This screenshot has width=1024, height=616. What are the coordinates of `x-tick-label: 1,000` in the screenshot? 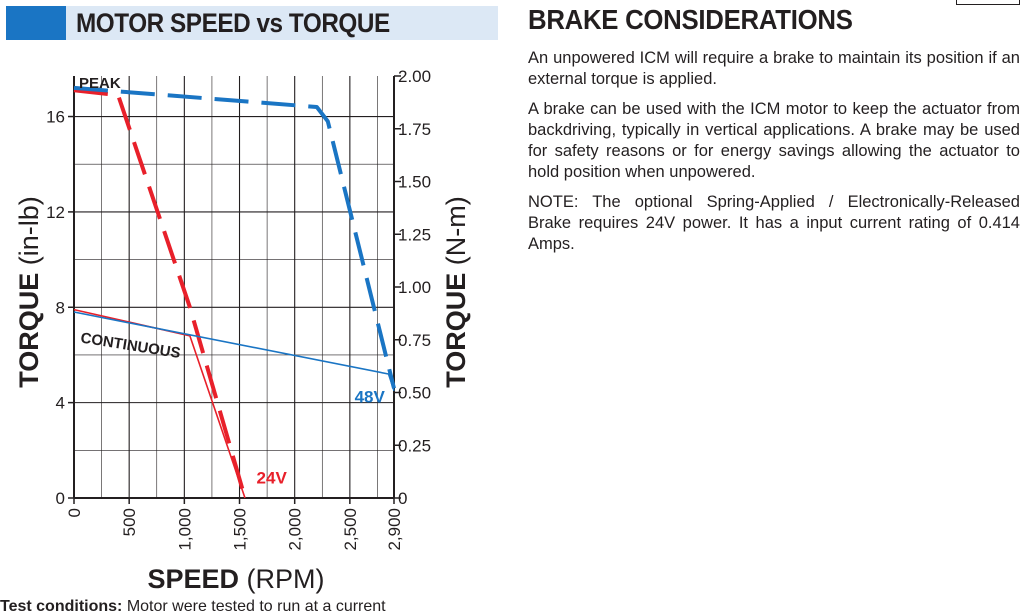 It's located at (184, 529).